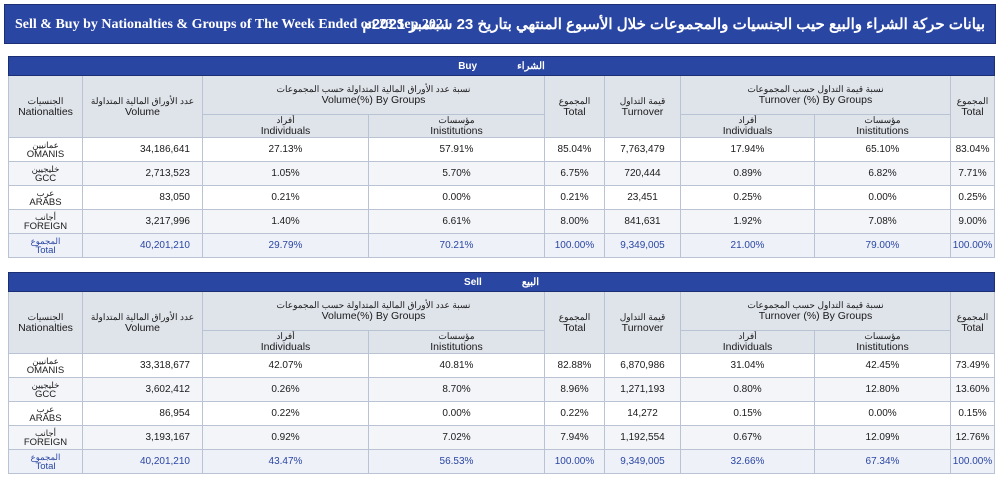  I want to click on turnover-cell: 720,444, so click(642, 173).